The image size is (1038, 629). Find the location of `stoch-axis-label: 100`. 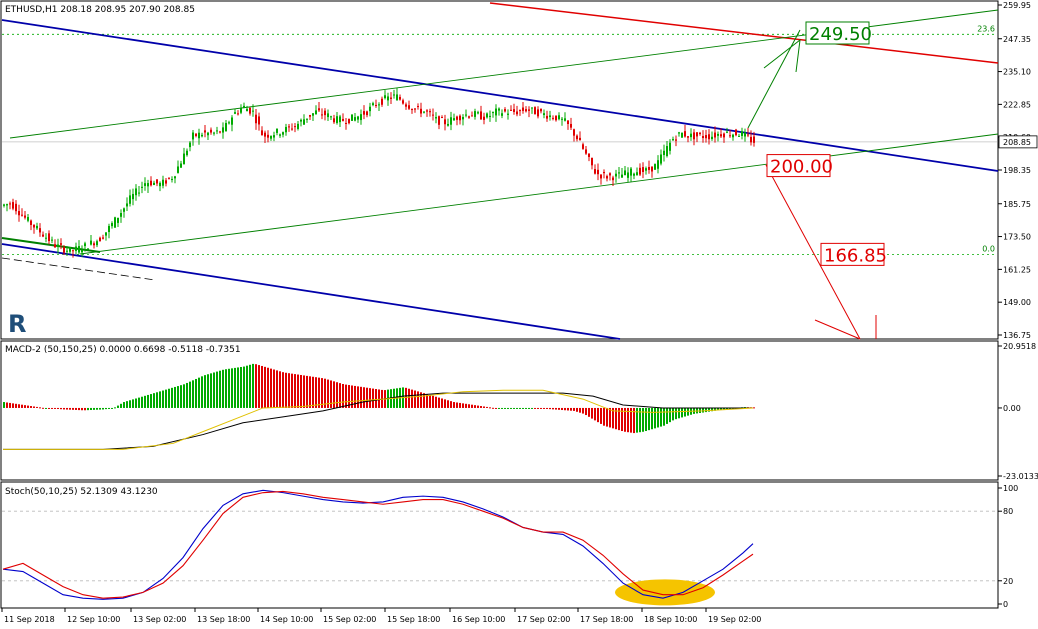

stoch-axis-label: 100 is located at coordinates (1010, 488).